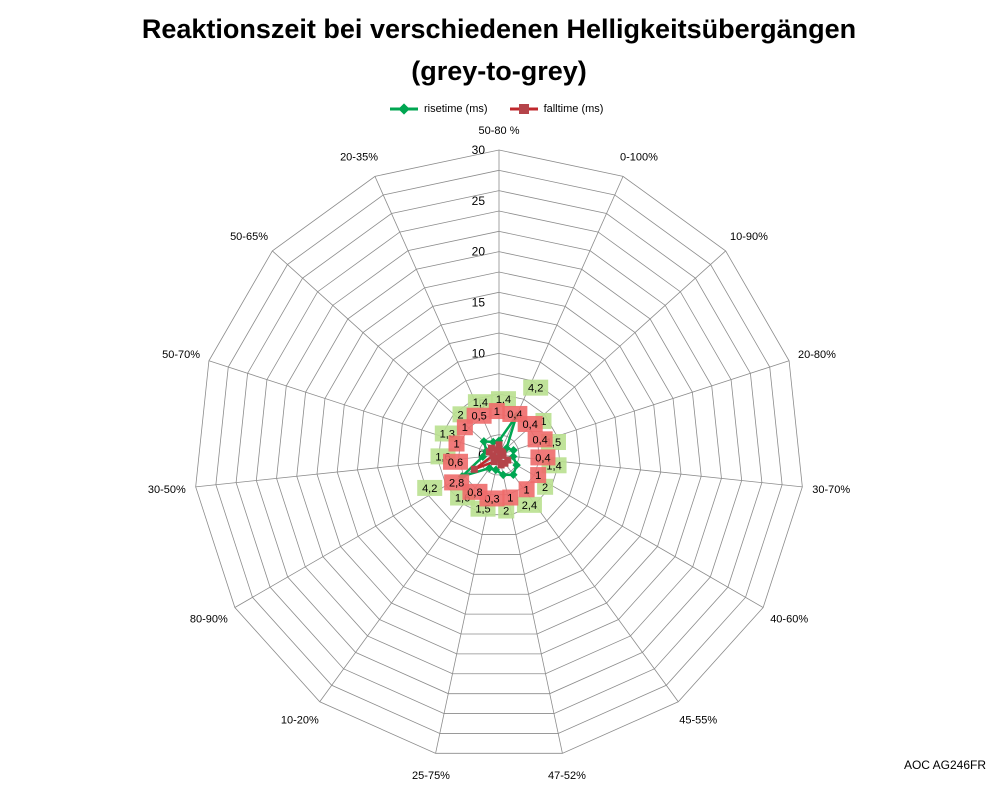  Describe the element at coordinates (543, 422) in the screenshot. I see `risetime-data-label: 1` at that location.